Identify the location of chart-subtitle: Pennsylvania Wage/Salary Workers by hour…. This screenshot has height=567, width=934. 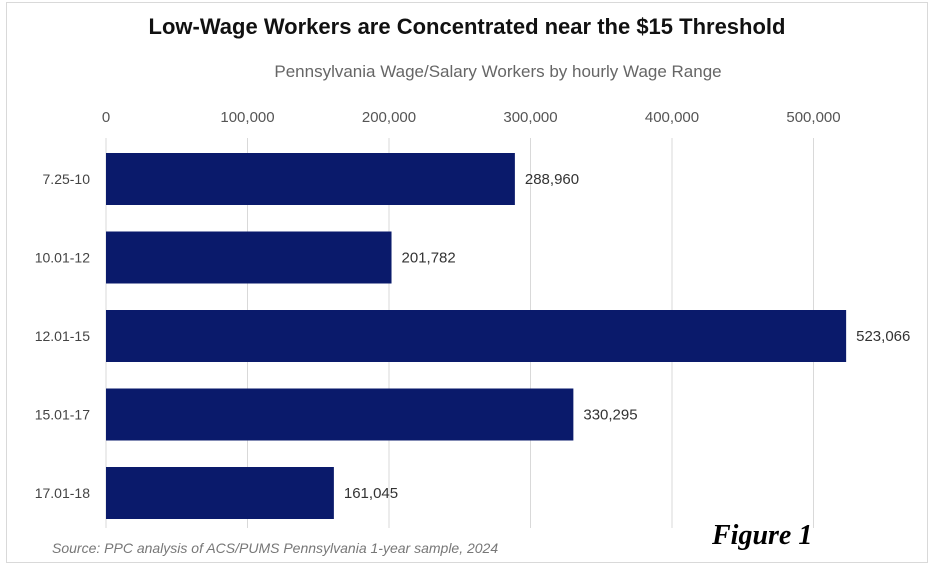
(498, 71).